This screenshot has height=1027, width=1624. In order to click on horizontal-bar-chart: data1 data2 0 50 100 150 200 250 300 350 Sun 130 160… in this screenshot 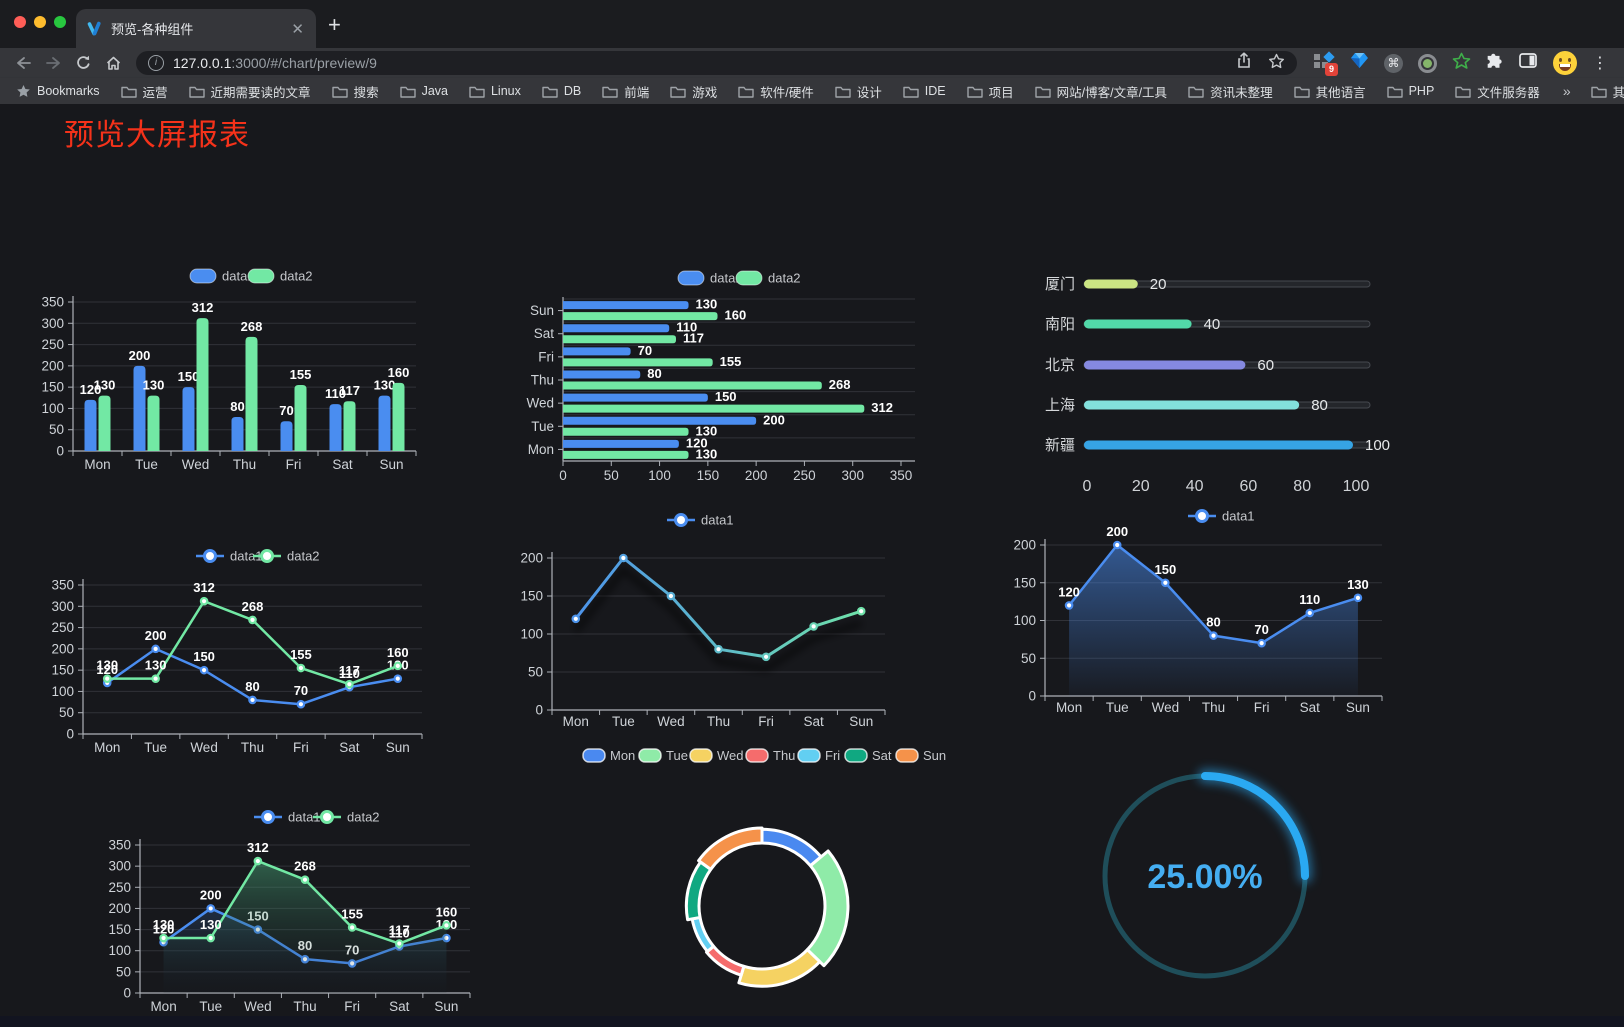, I will do `click(720, 368)`.